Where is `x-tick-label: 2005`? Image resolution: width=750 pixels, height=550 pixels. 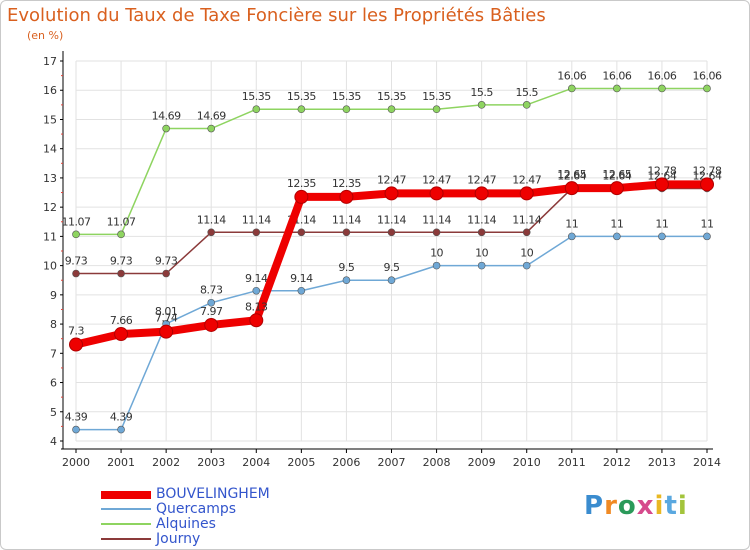
x-tick-label: 2005 is located at coordinates (301, 462).